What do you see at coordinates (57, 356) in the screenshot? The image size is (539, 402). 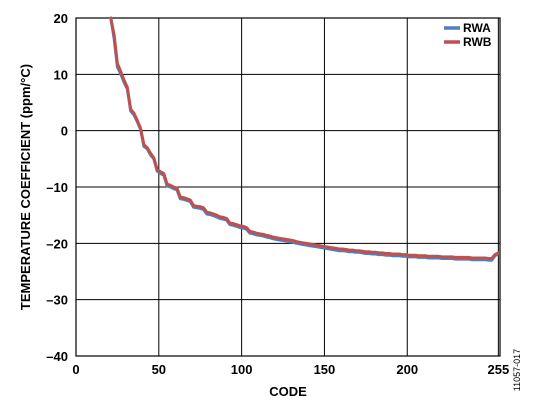 I see `y-tick-label: –40` at bounding box center [57, 356].